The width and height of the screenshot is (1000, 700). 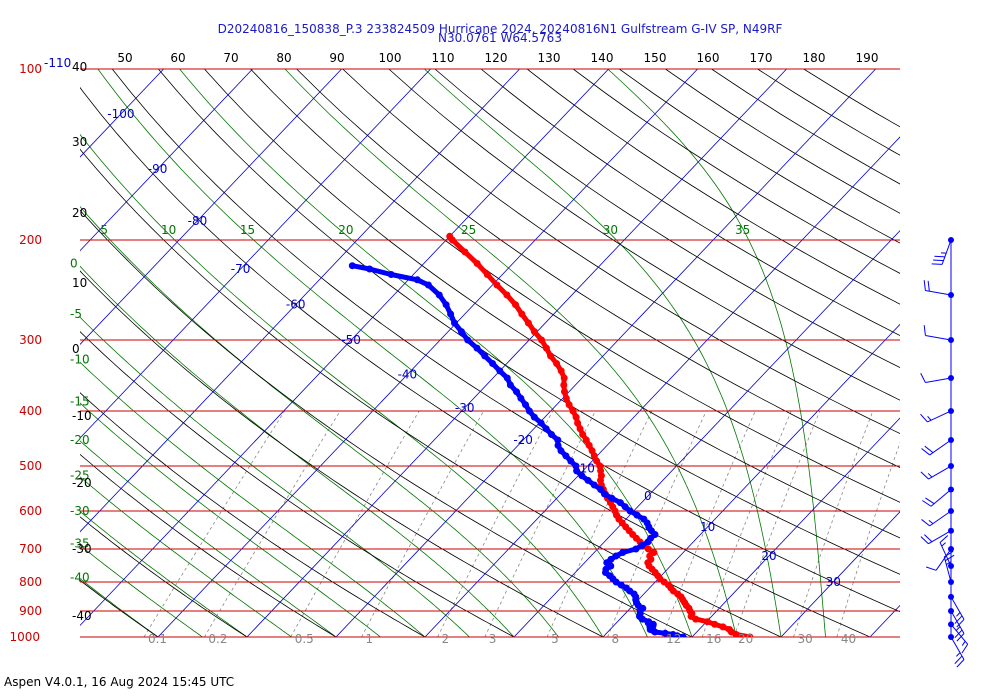 I want to click on mixing-ratio-label: 0.2, so click(x=217, y=639).